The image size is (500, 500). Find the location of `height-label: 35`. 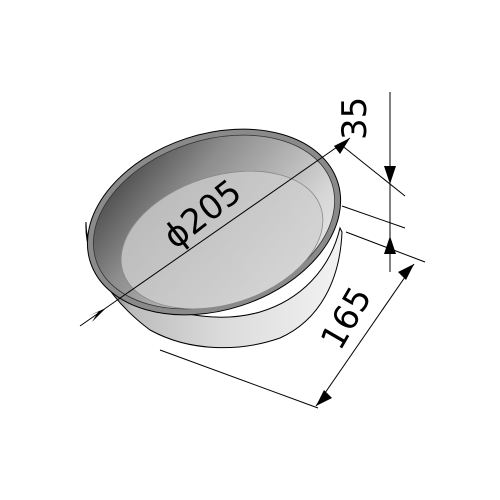

height-label: 35 is located at coordinates (355, 118).